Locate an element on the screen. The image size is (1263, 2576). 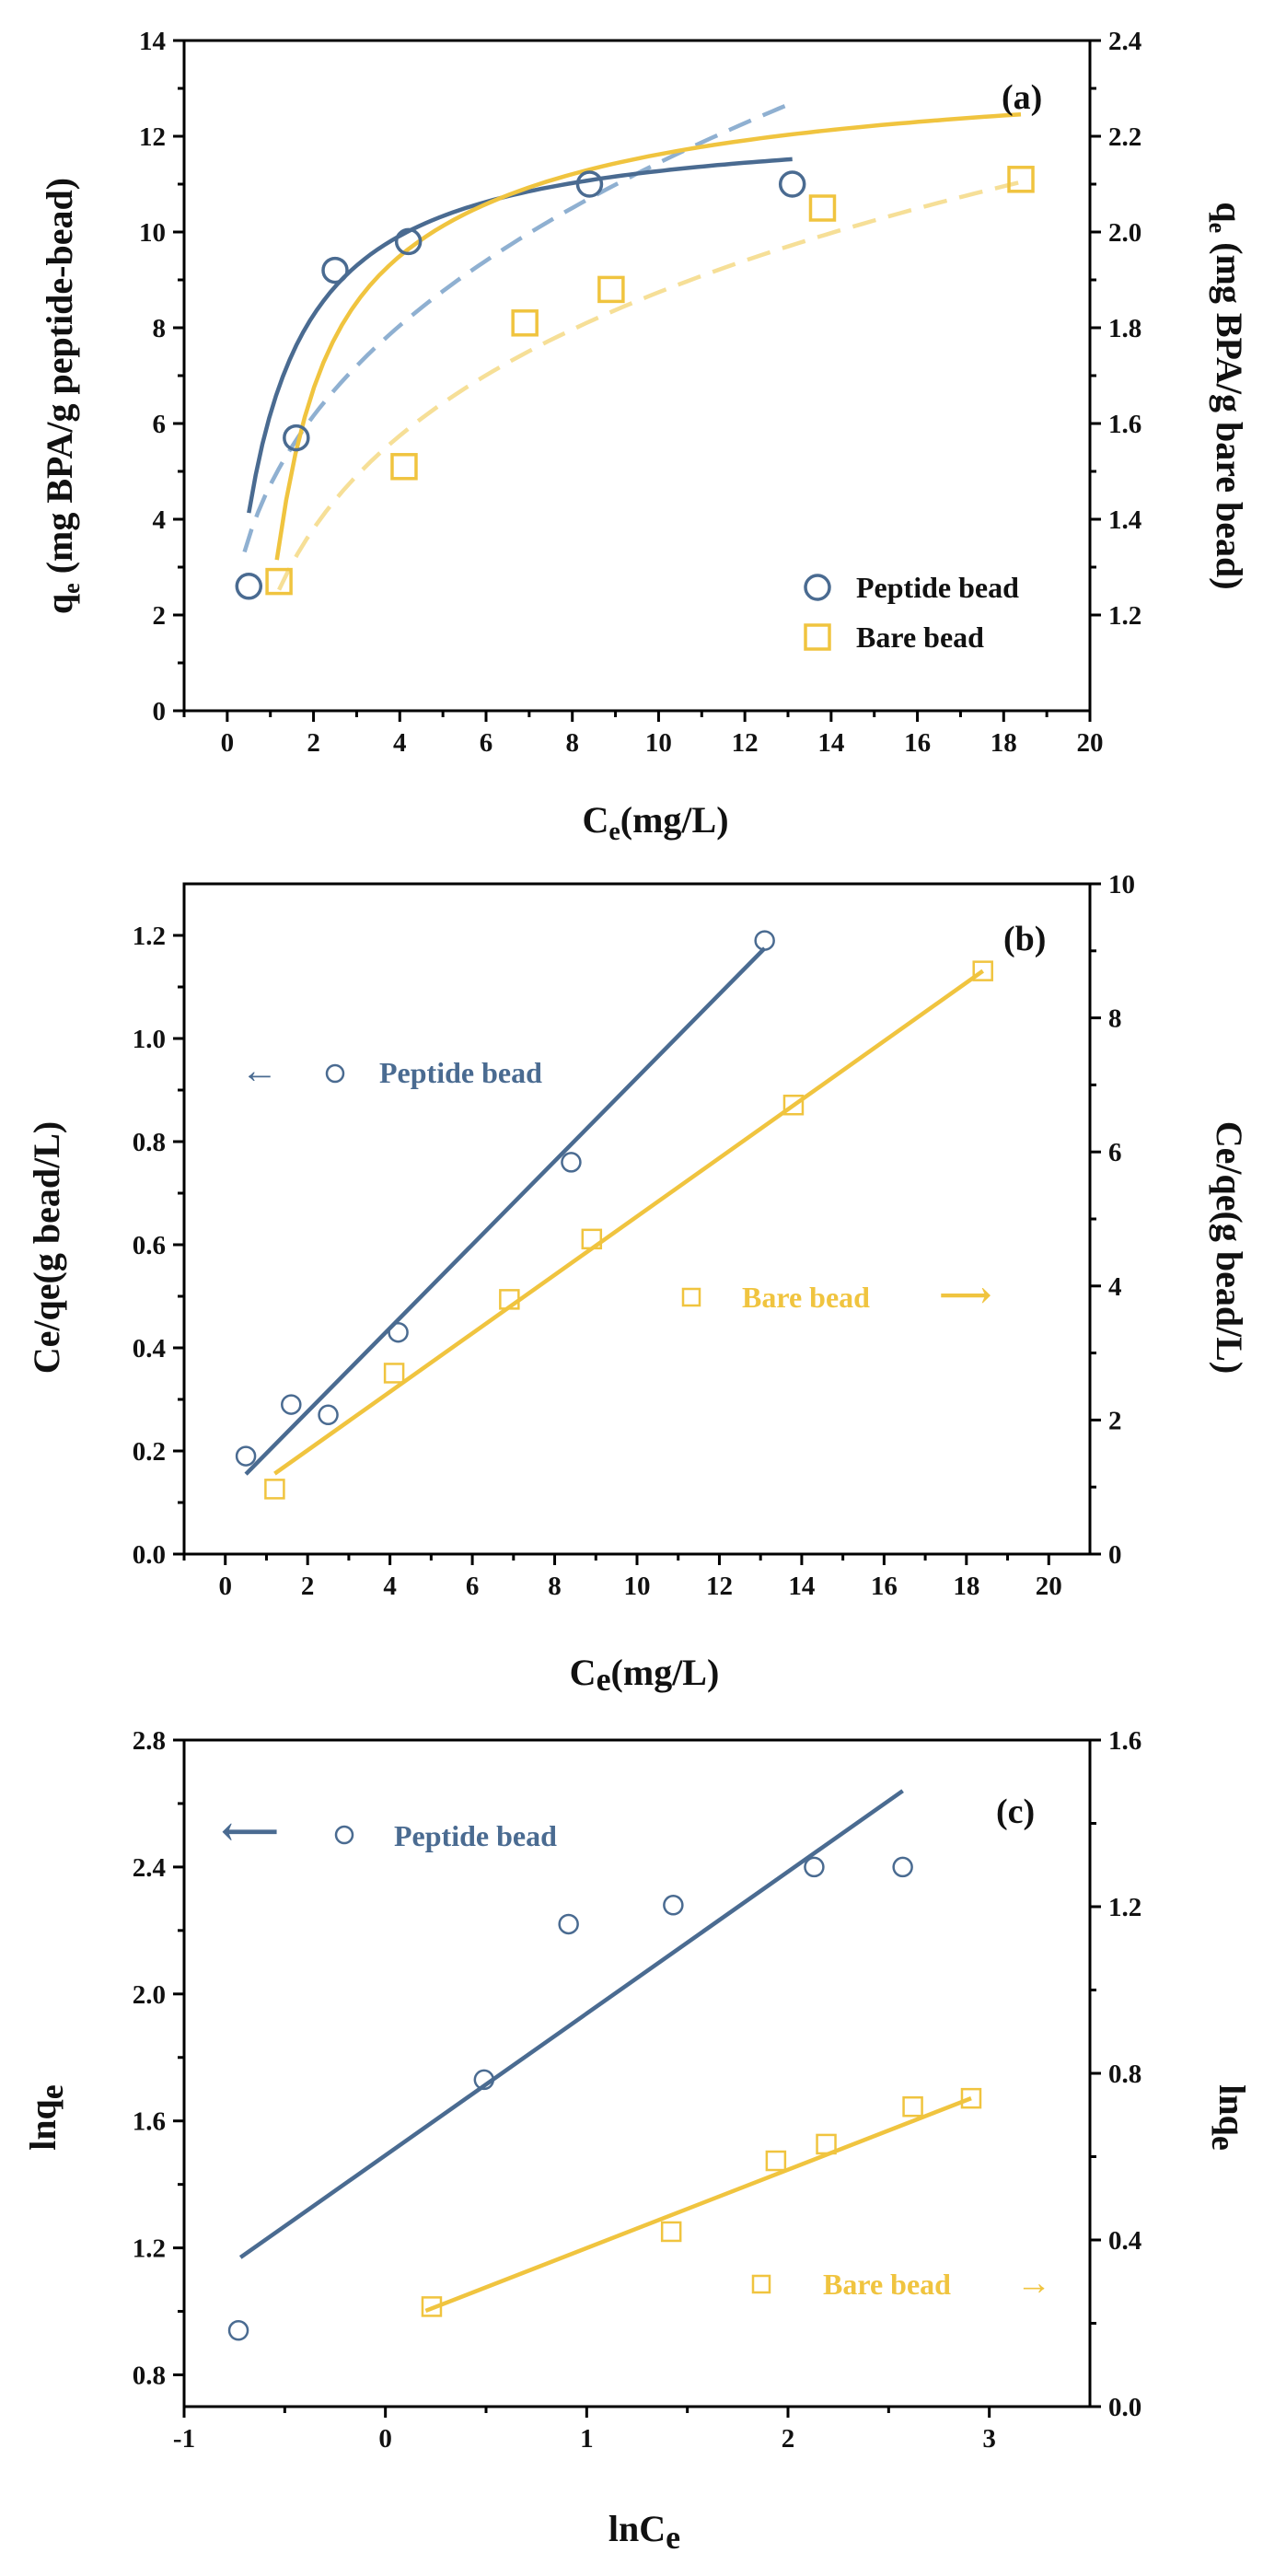
a-x-tick-label: 6 is located at coordinates (486, 743).